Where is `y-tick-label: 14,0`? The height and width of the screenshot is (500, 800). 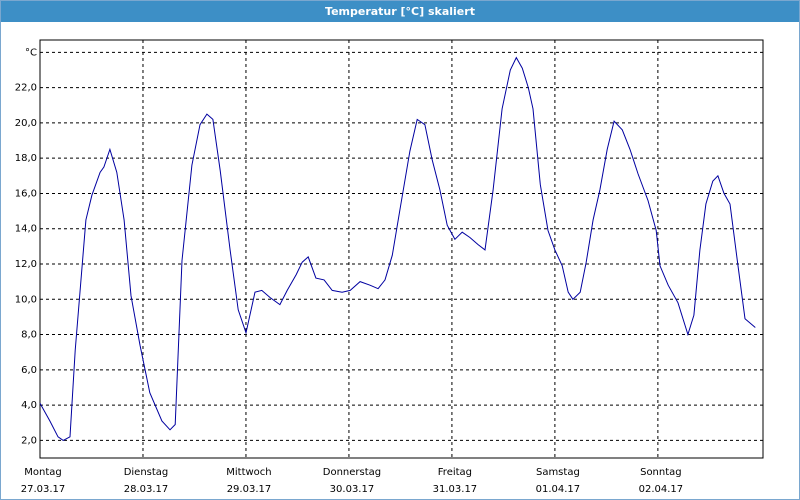 y-tick-label: 14,0 is located at coordinates (26, 229).